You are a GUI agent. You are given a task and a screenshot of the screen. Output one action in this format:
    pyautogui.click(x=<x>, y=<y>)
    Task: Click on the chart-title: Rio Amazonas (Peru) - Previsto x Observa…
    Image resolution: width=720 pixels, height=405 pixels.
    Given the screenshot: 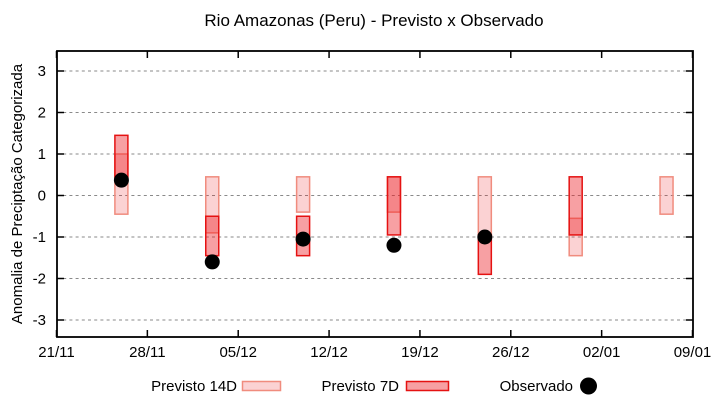 What is the action you would take?
    pyautogui.click(x=373, y=20)
    